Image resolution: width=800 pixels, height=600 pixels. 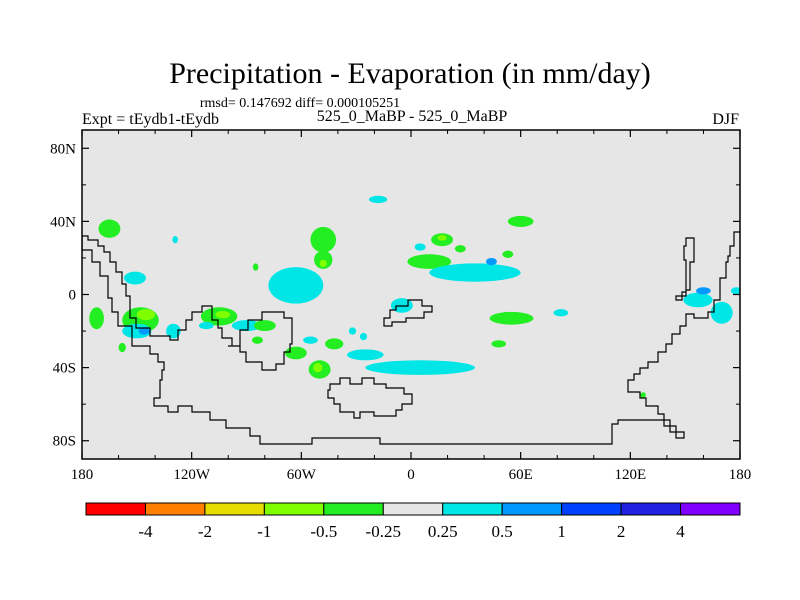 I want to click on colorbar-label: -1, so click(x=264, y=531).